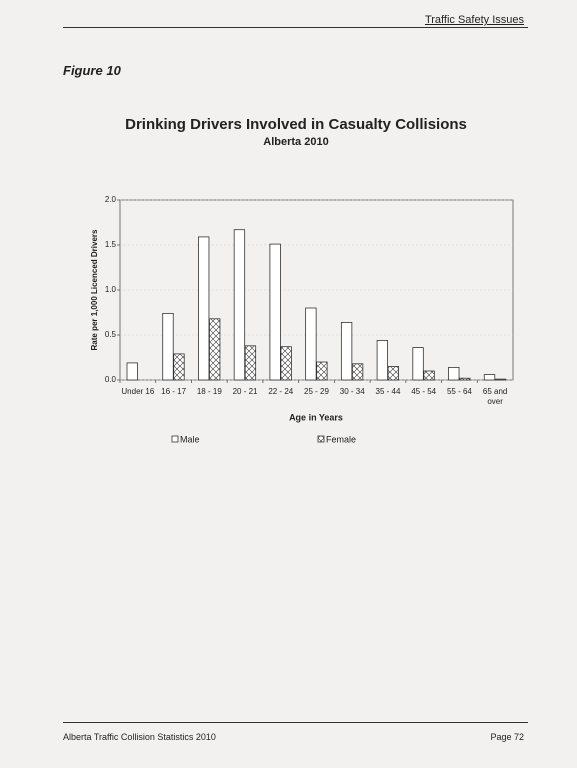  I want to click on footer-right: Page 72, so click(507, 737).